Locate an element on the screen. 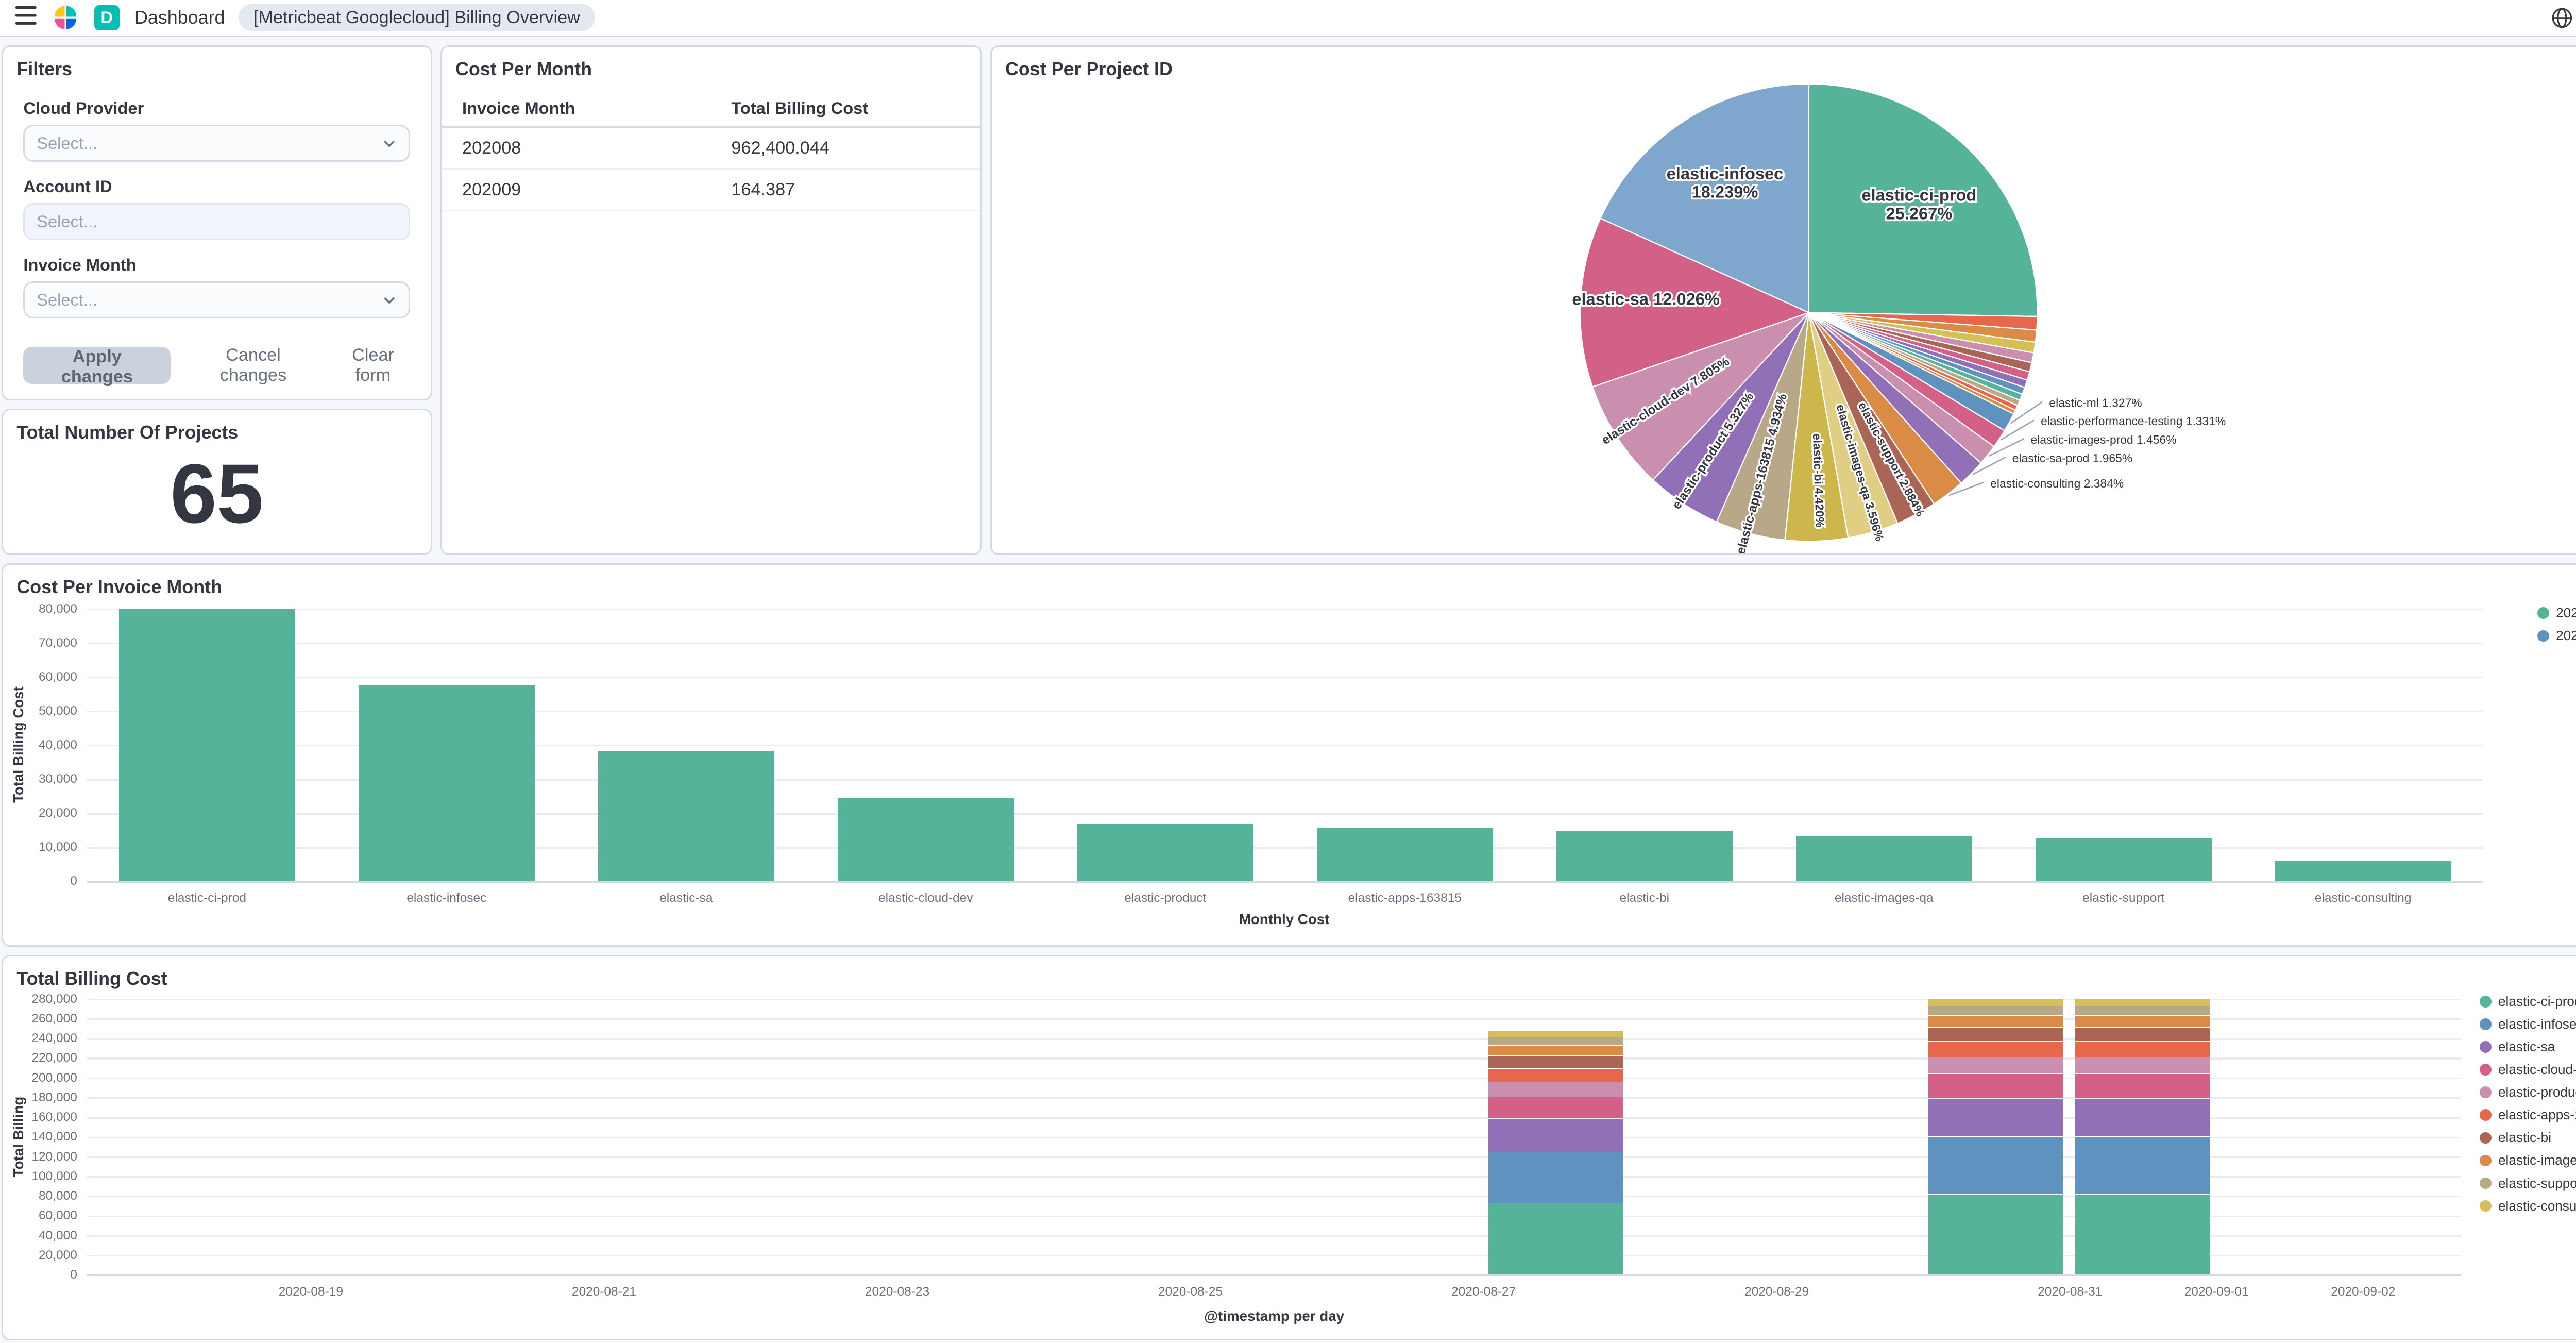 The image size is (2576, 1343). y-axis-tick-label: 80,000 is located at coordinates (57, 1195).